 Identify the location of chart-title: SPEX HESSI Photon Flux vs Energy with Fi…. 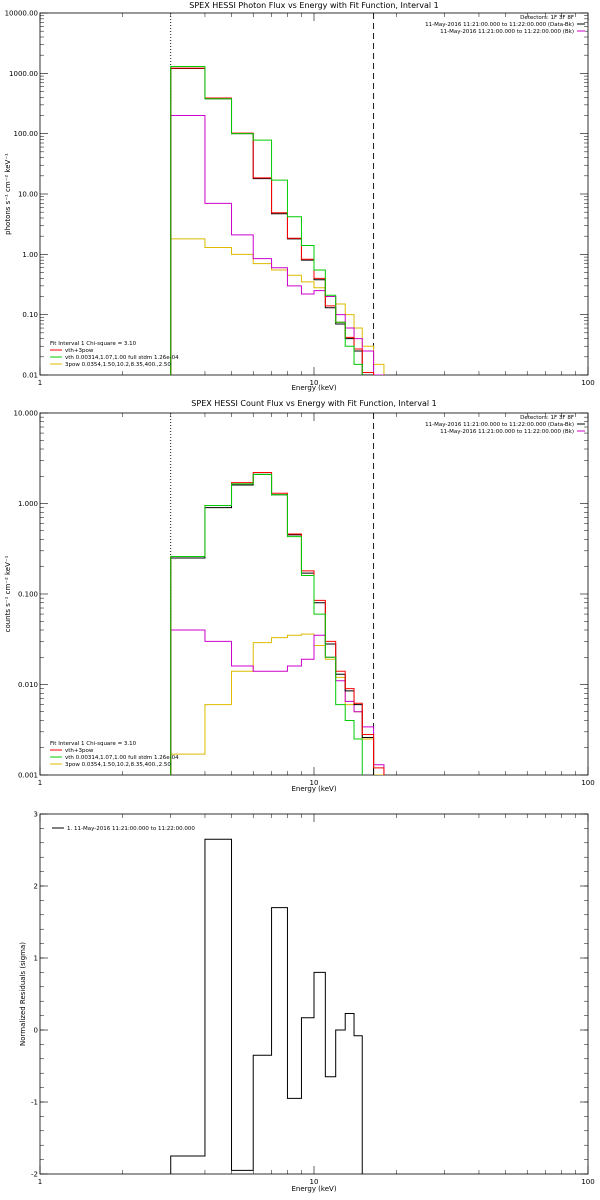
(314, 5).